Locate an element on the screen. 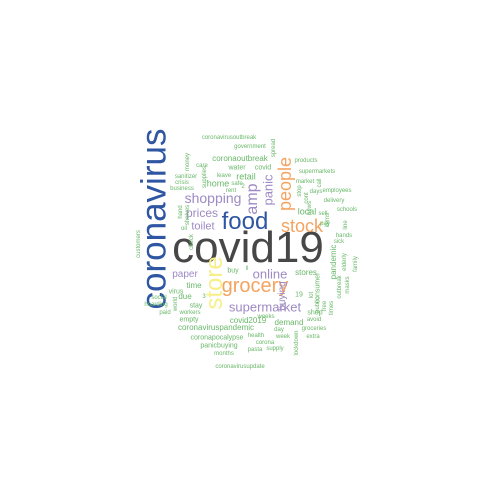  word-amp: amp is located at coordinates (252, 199).